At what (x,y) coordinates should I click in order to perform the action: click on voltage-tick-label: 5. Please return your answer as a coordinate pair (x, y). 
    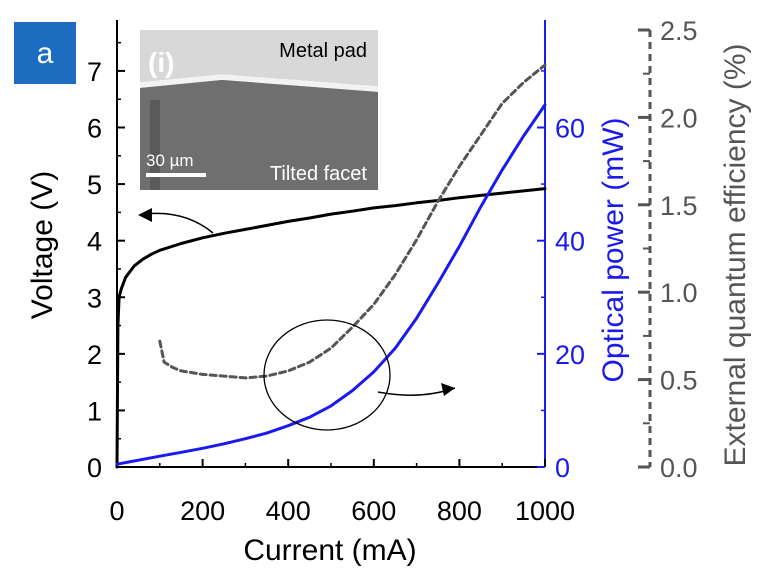
    Looking at the image, I should click on (94, 185).